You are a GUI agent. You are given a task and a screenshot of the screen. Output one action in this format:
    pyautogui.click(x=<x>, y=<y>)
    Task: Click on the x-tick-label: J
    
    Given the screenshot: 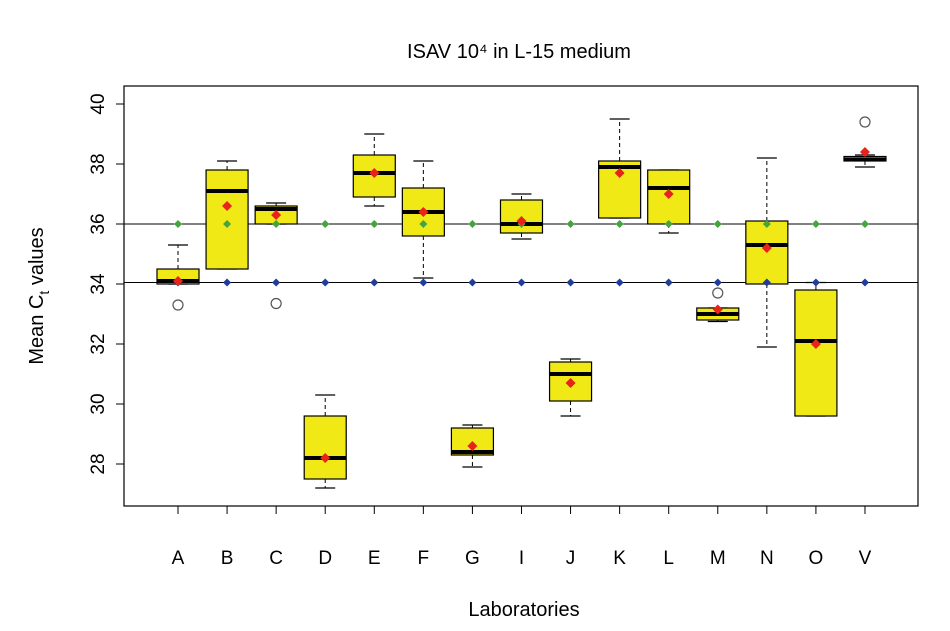 What is the action you would take?
    pyautogui.click(x=571, y=558)
    